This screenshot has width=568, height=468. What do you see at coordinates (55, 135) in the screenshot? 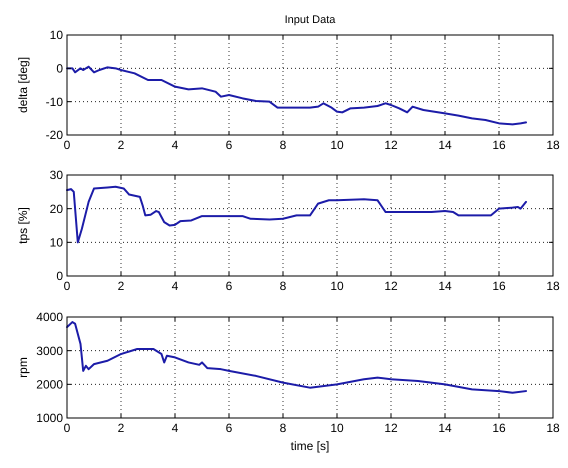
I see `y-tick-label: -20` at bounding box center [55, 135].